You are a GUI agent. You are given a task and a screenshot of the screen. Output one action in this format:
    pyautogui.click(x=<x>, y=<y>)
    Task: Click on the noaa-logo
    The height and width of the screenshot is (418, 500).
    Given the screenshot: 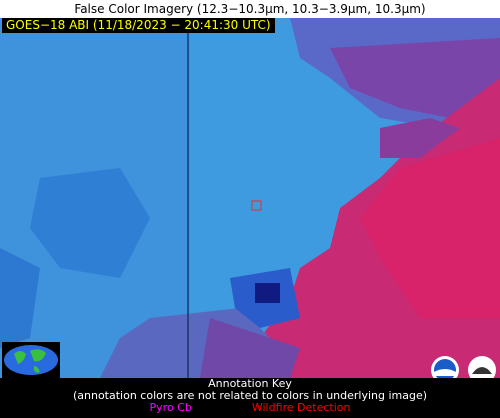 What is the action you would take?
    pyautogui.click(x=445, y=367)
    